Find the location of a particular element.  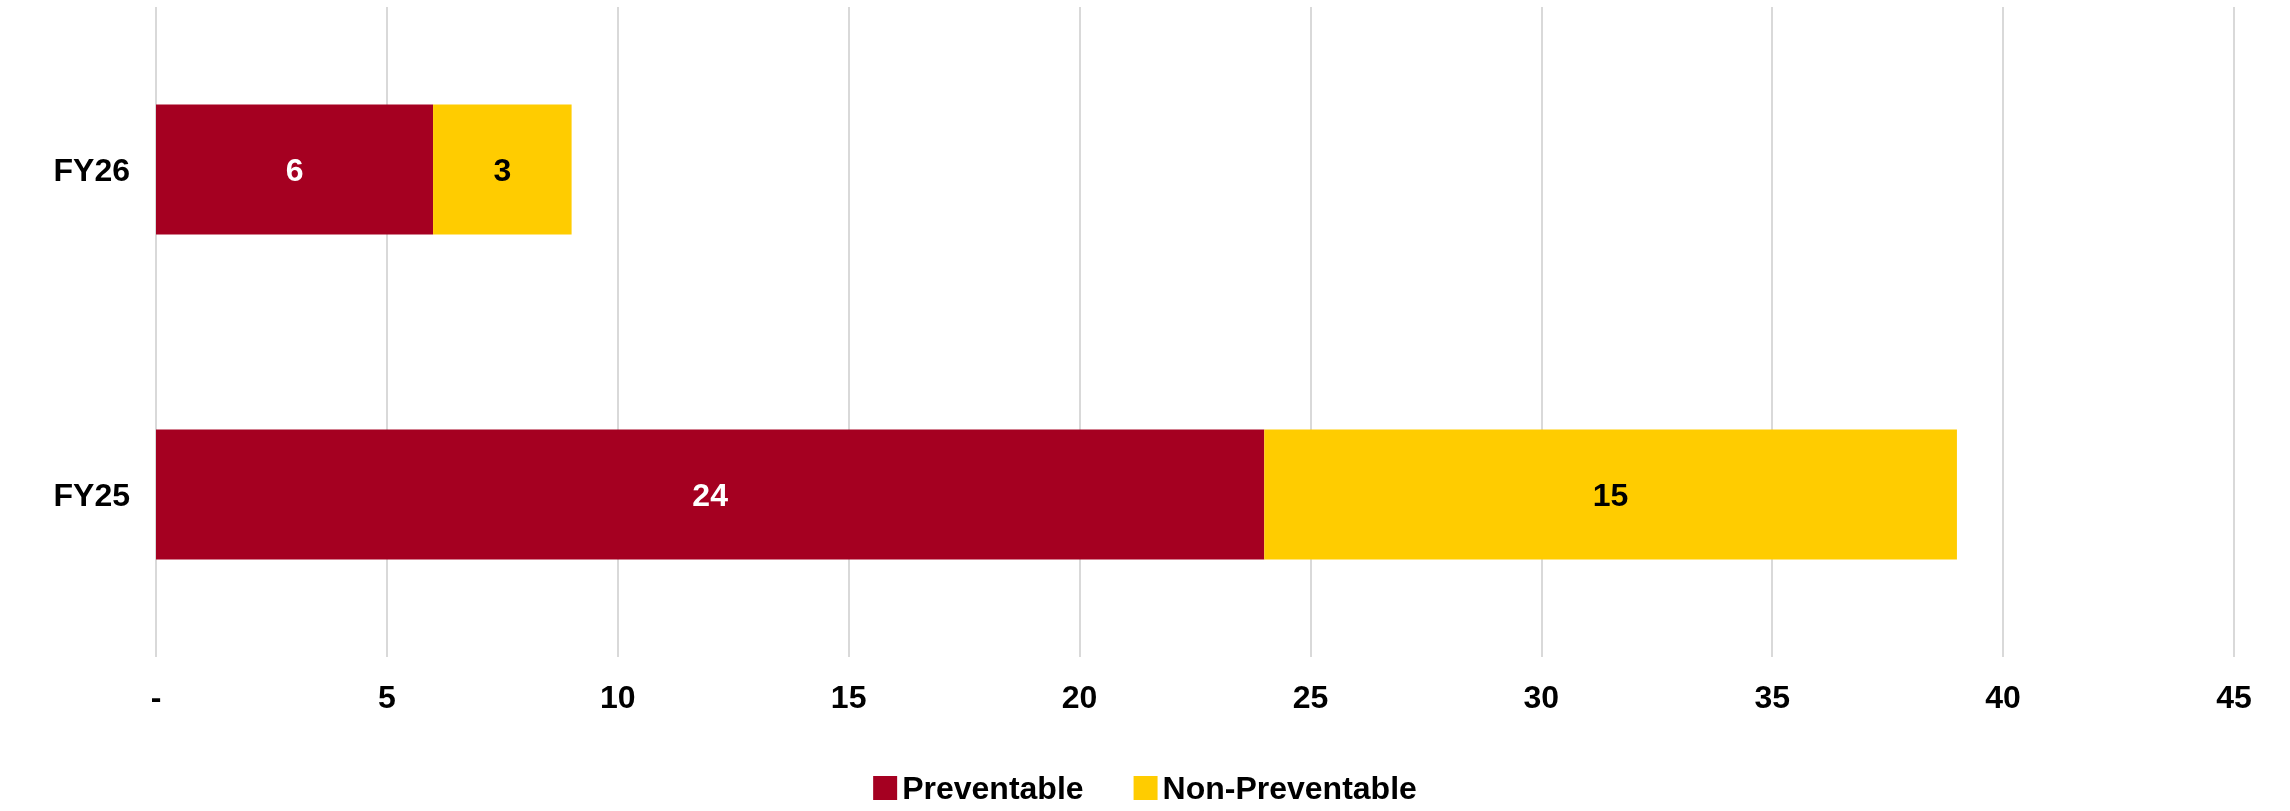

x-tick-label: 40 is located at coordinates (2003, 697).